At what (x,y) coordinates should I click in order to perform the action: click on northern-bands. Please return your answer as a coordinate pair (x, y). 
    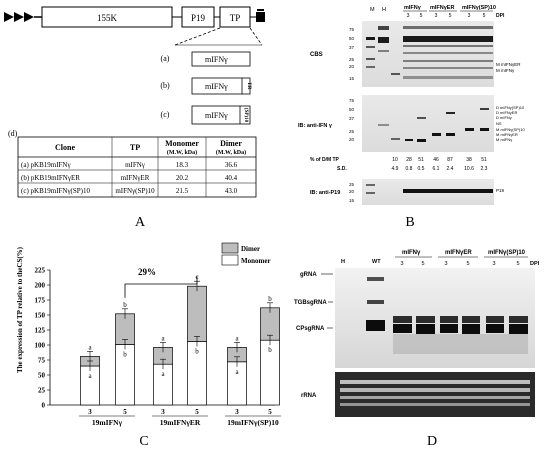
    Looking at the image, I should click on (447, 315).